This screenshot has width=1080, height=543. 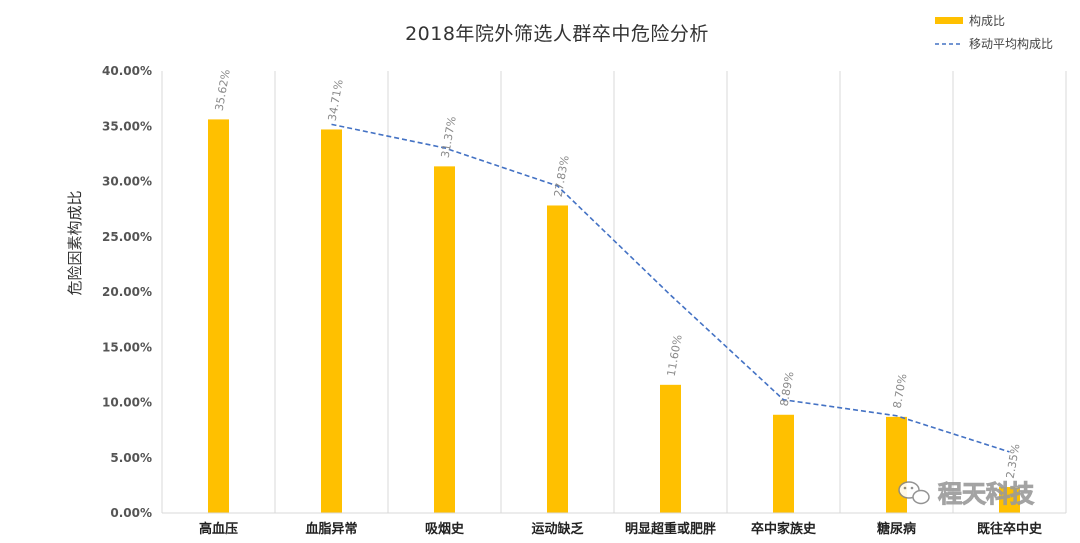 What do you see at coordinates (1011, 43) in the screenshot?
I see `legend-label-line: 移动平均构成比` at bounding box center [1011, 43].